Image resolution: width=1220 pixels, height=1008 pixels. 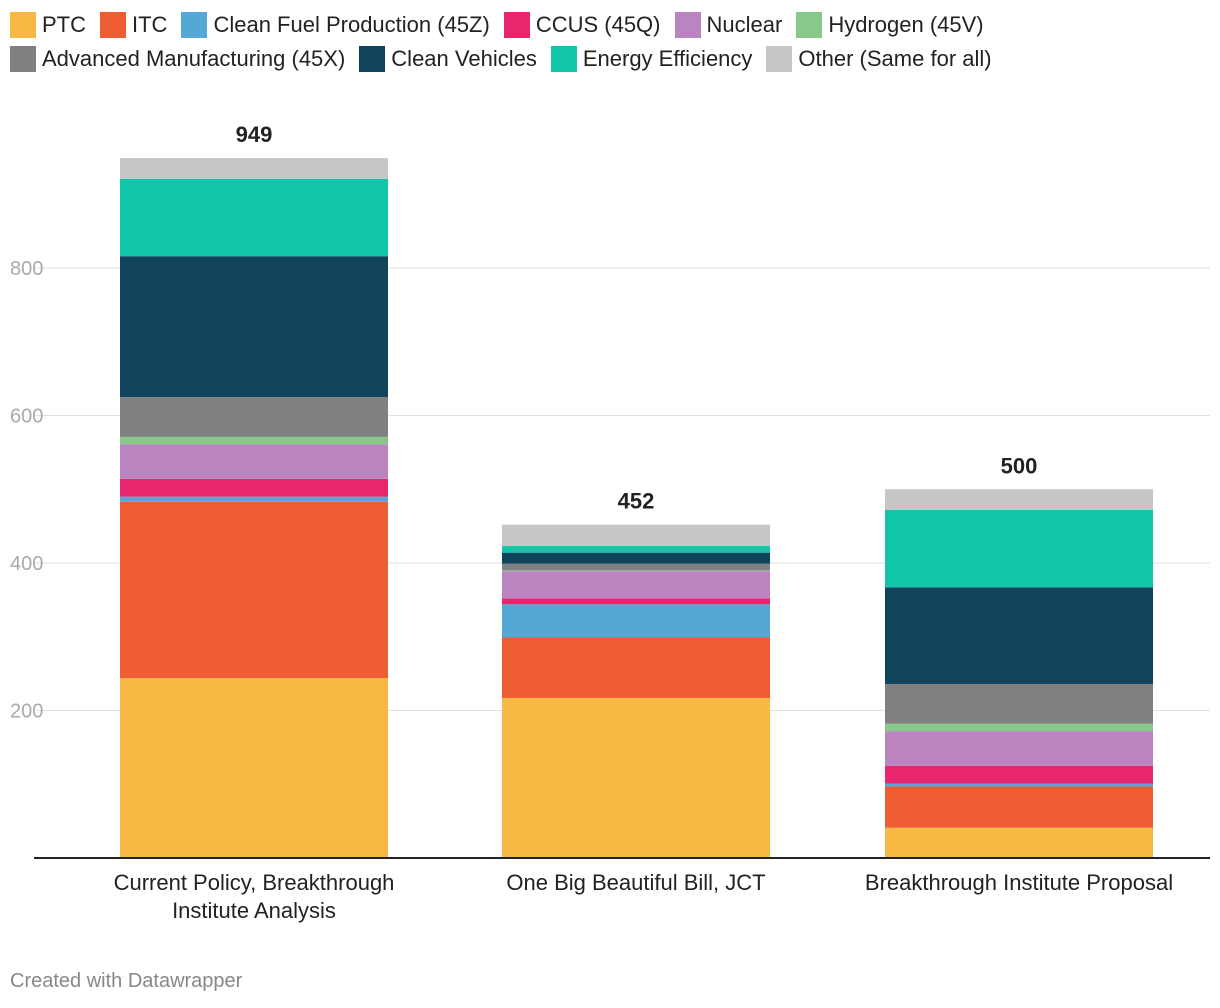 What do you see at coordinates (64, 24) in the screenshot?
I see `legend-label: PTC` at bounding box center [64, 24].